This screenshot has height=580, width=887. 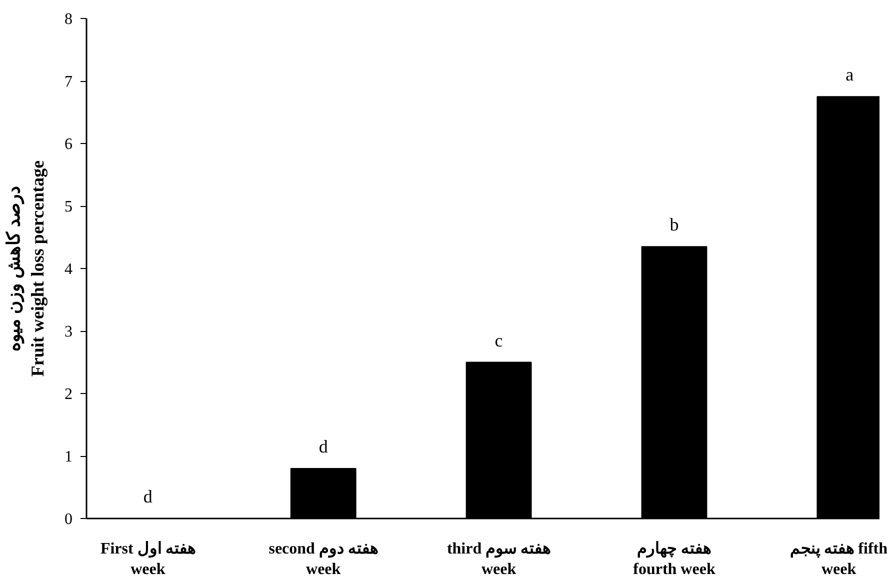 I want to click on y-tick-label: 0, so click(x=68, y=519).